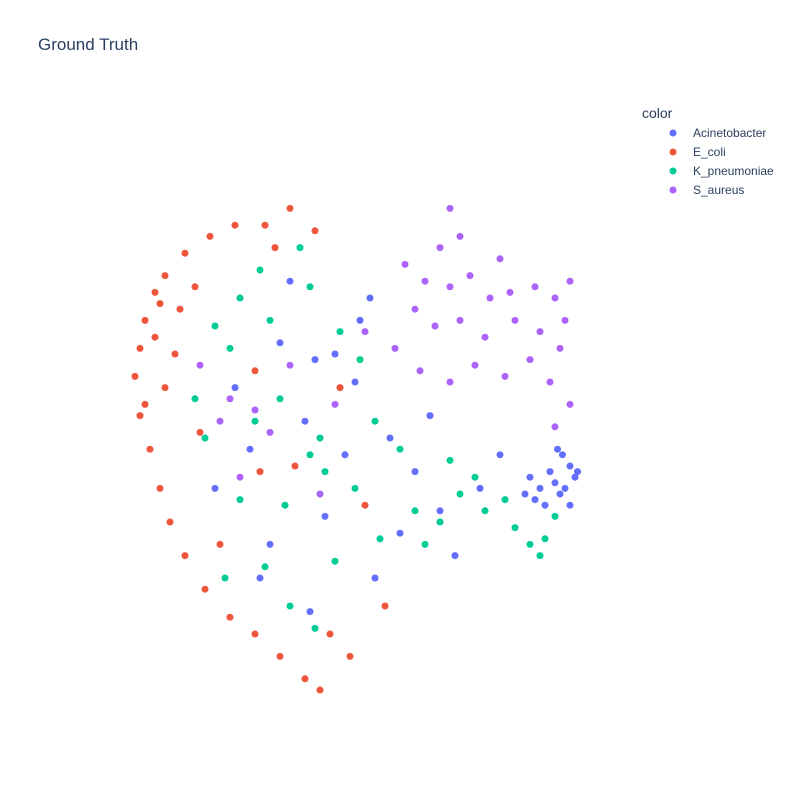 Image resolution: width=800 pixels, height=800 pixels. Describe the element at coordinates (697, 152) in the screenshot. I see `legend-item-e-coli: E_coli` at that location.